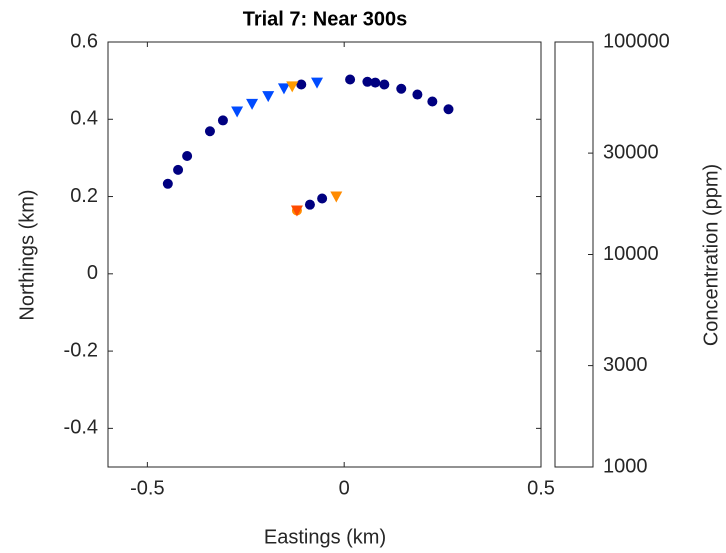  What do you see at coordinates (81, 350) in the screenshot?
I see `y-tick-label: -0.2` at bounding box center [81, 350].